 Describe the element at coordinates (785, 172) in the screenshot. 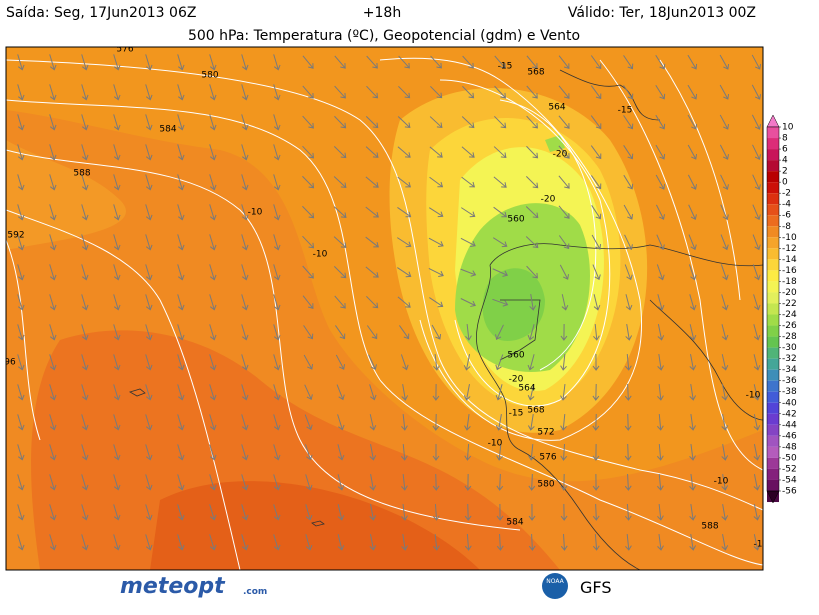

I see `colorbar-label: 2` at that location.